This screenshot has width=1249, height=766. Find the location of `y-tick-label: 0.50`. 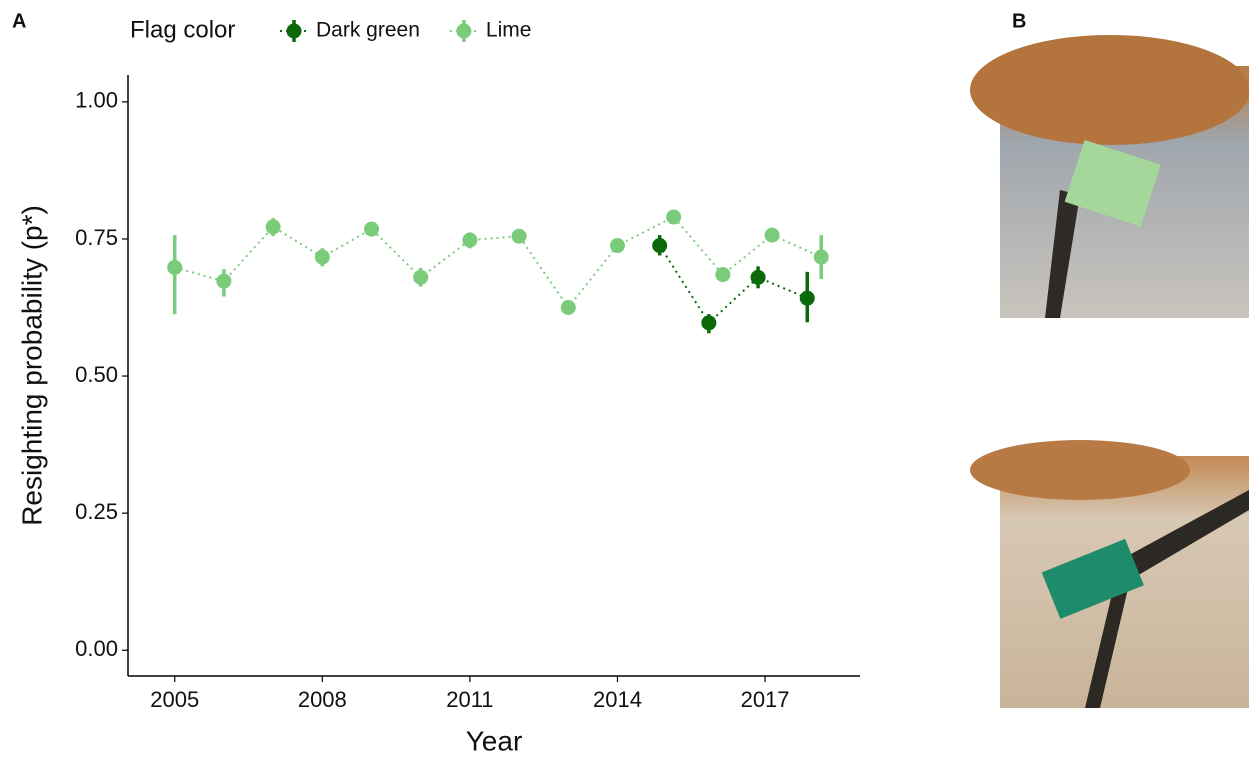

y-tick-label: 0.50 is located at coordinates (96, 374).